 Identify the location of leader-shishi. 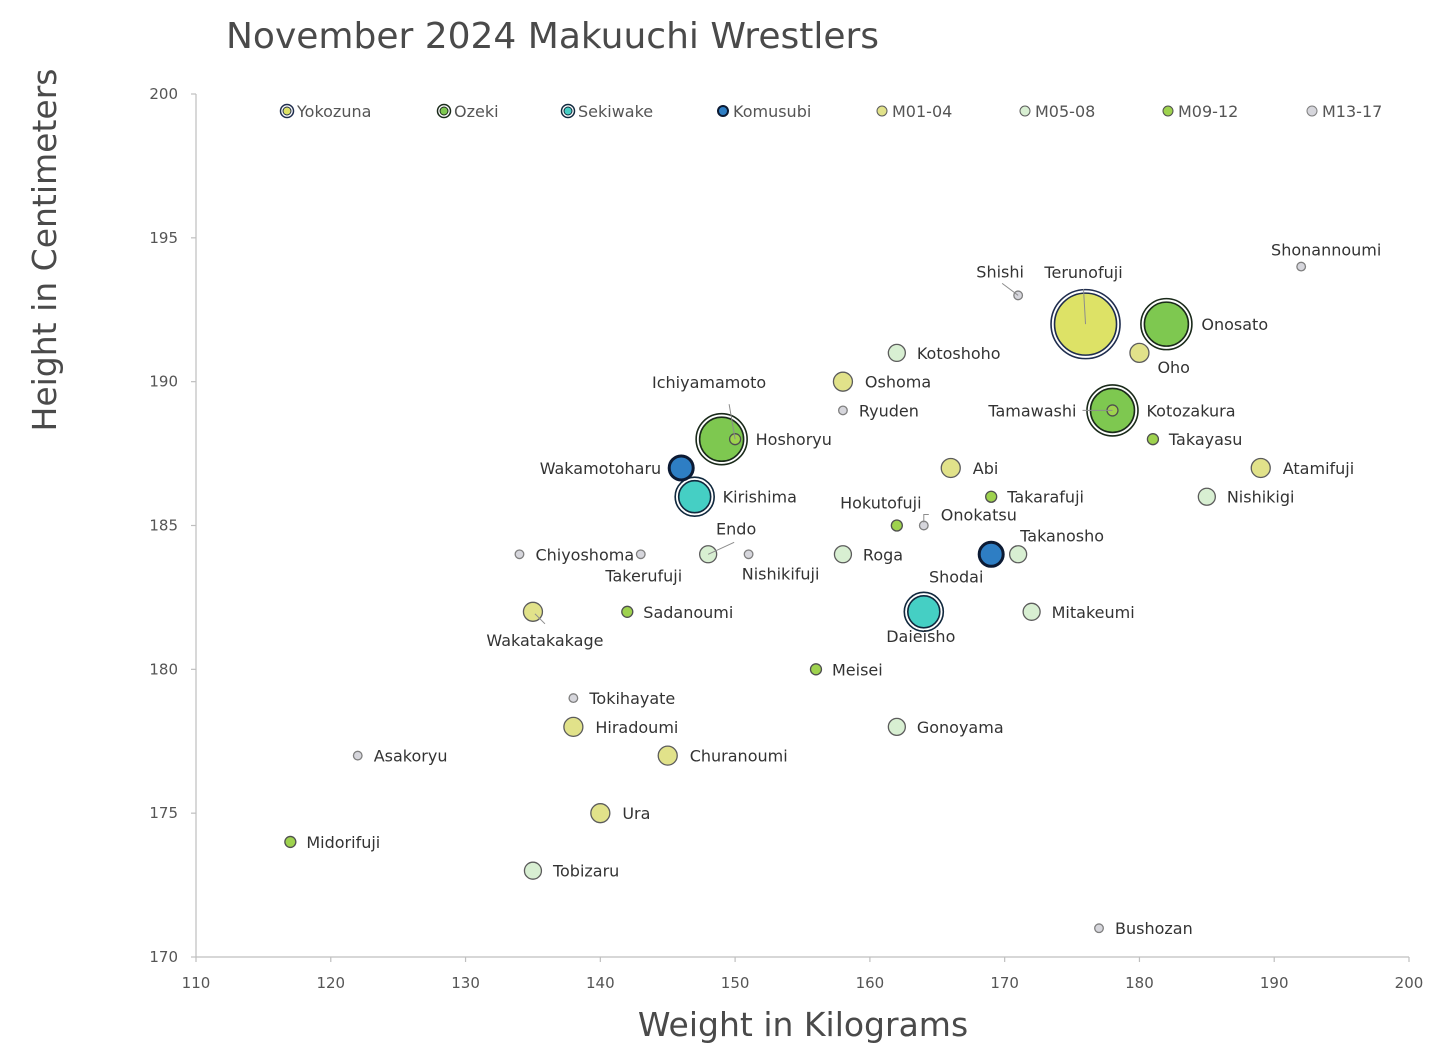
(1010, 289).